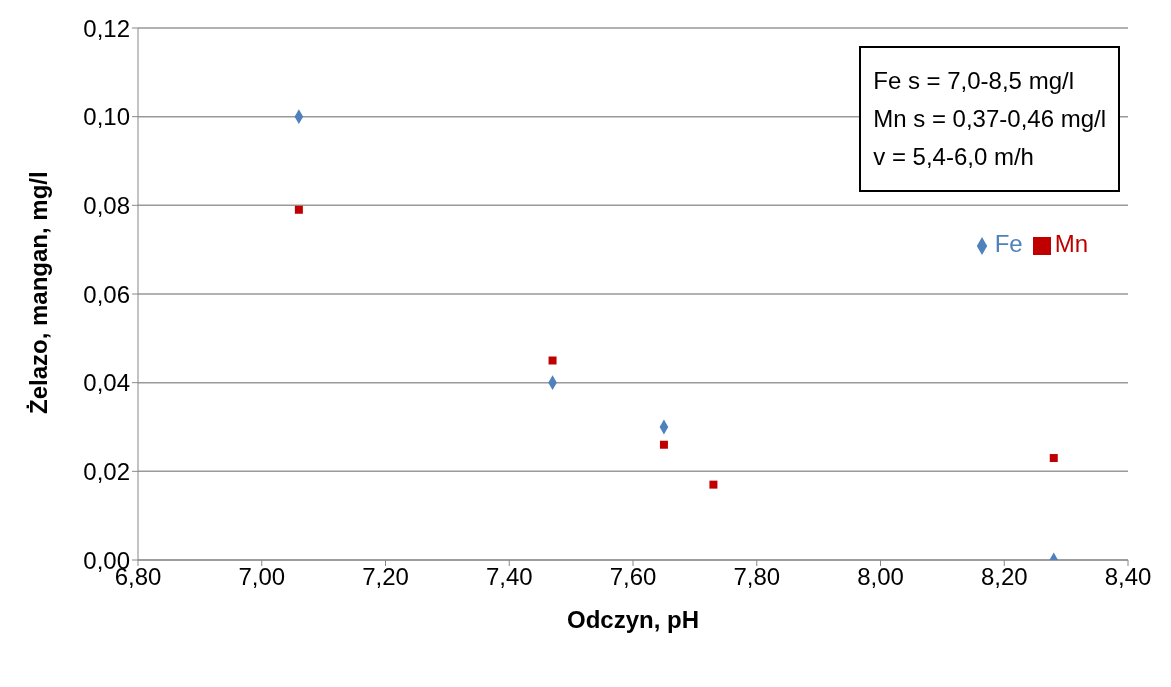  Describe the element at coordinates (509, 577) in the screenshot. I see `x-tick-label: 7,40` at that location.